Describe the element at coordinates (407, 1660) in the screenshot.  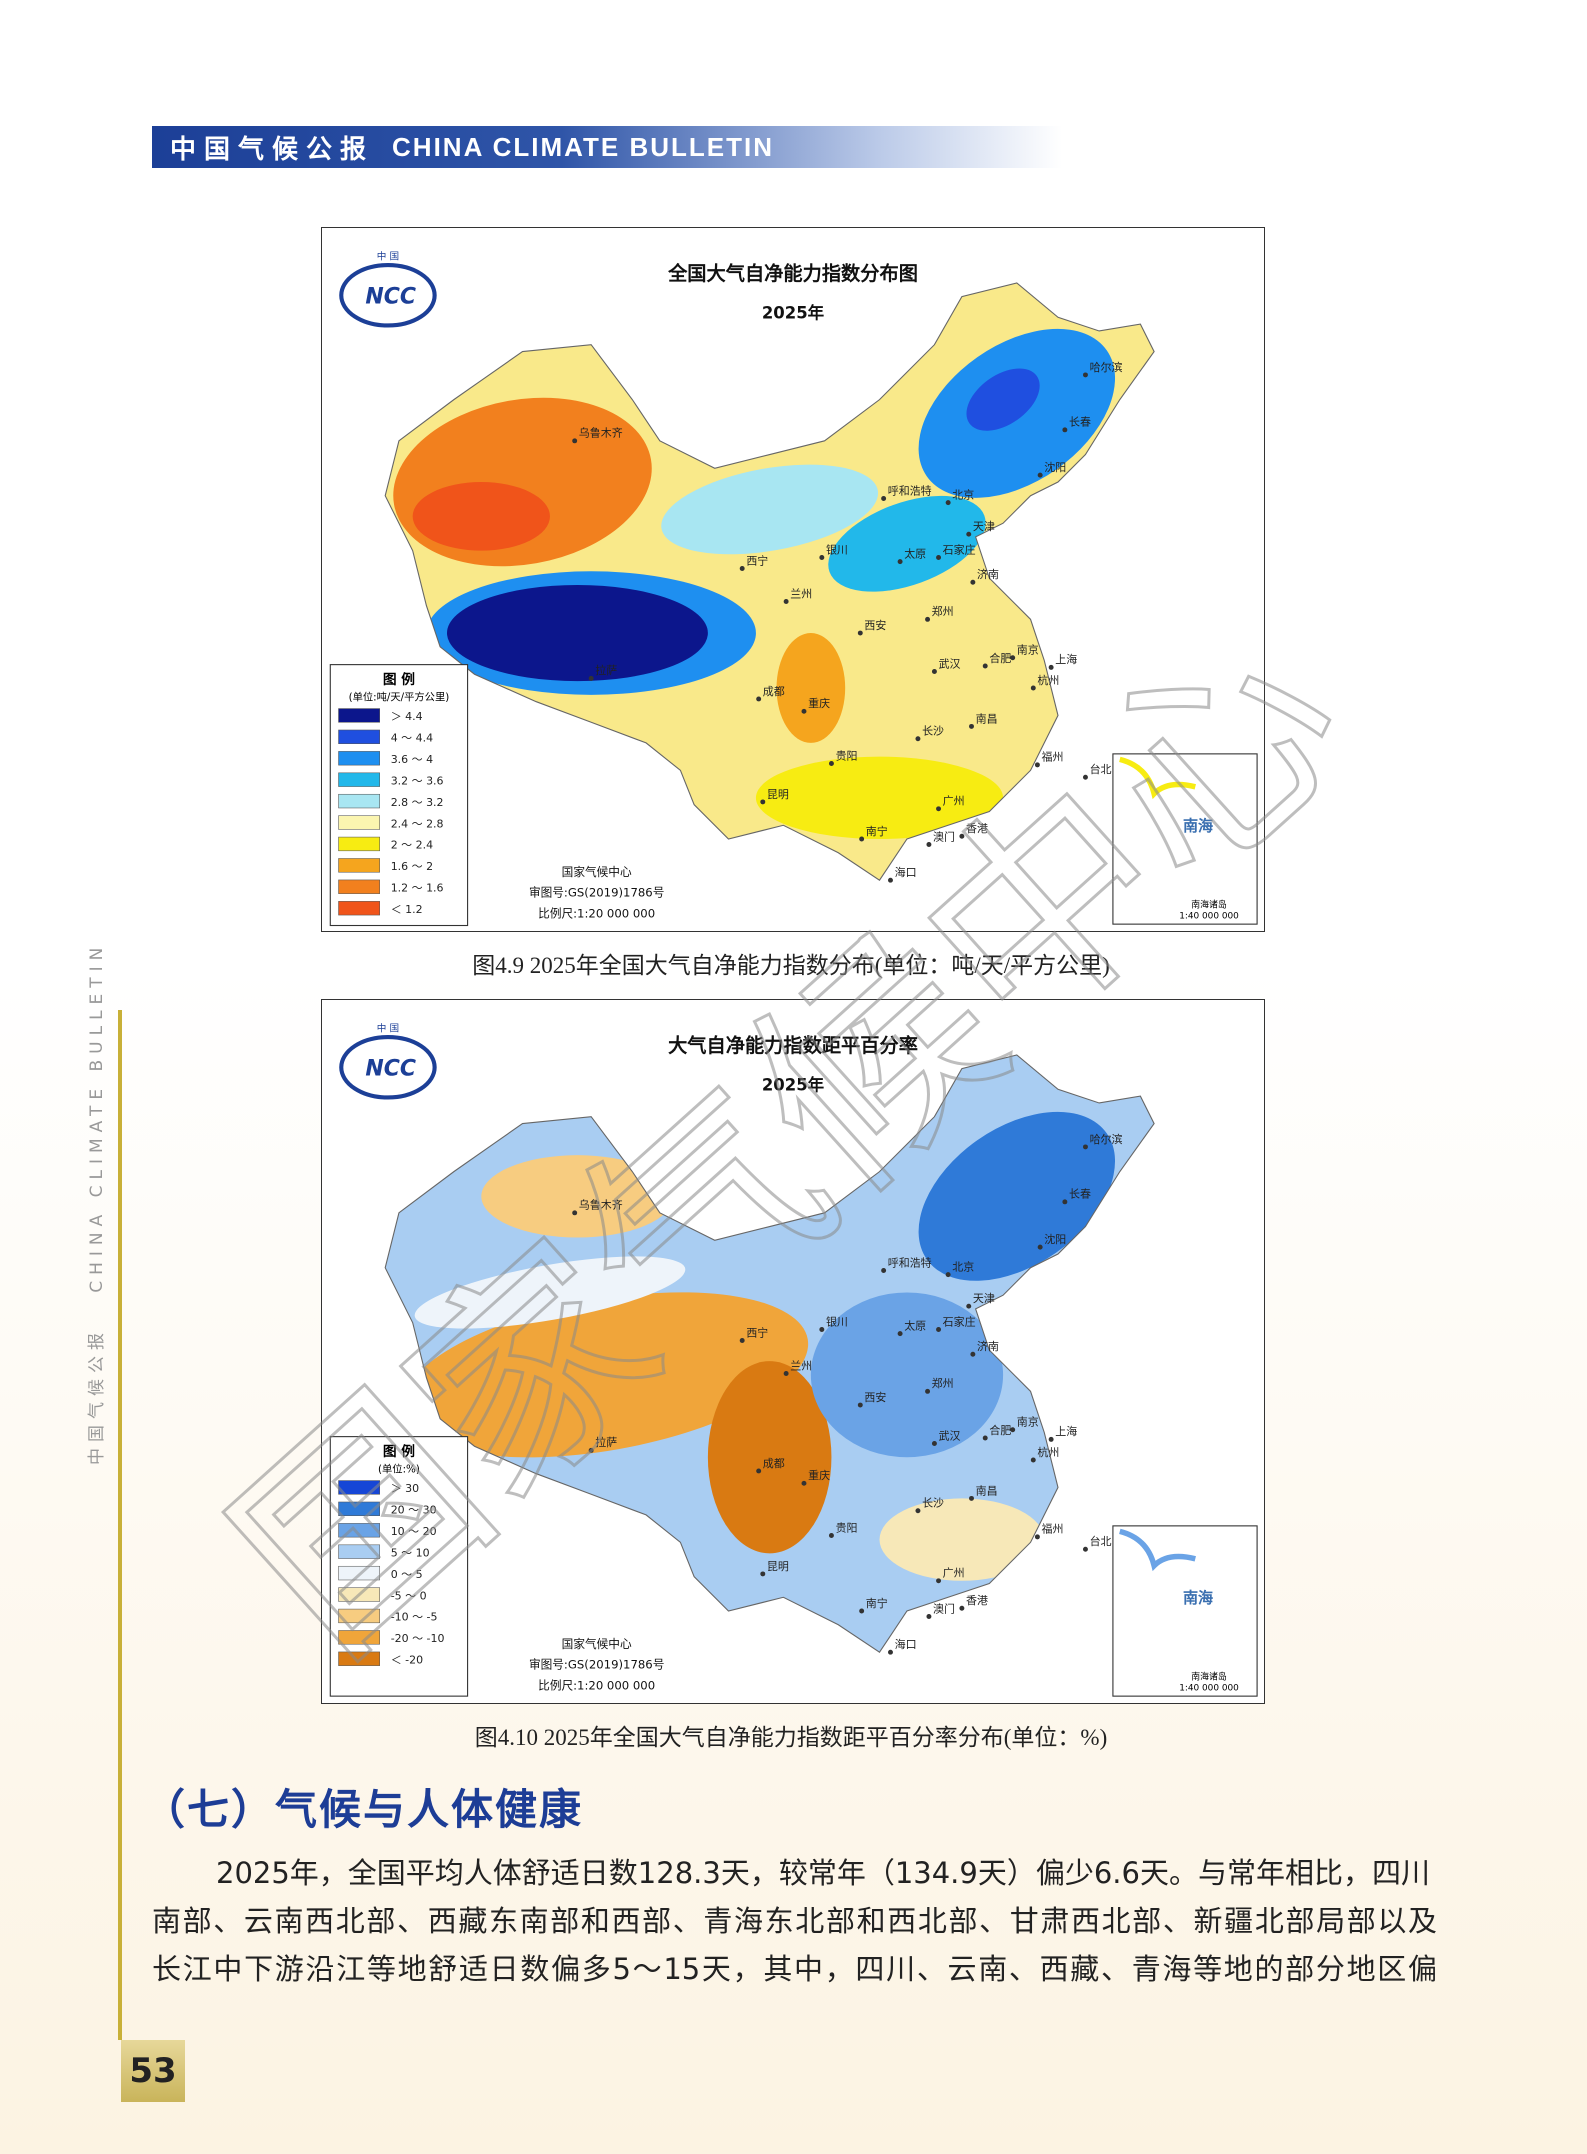
I see `legend-label: ＜ -20` at that location.